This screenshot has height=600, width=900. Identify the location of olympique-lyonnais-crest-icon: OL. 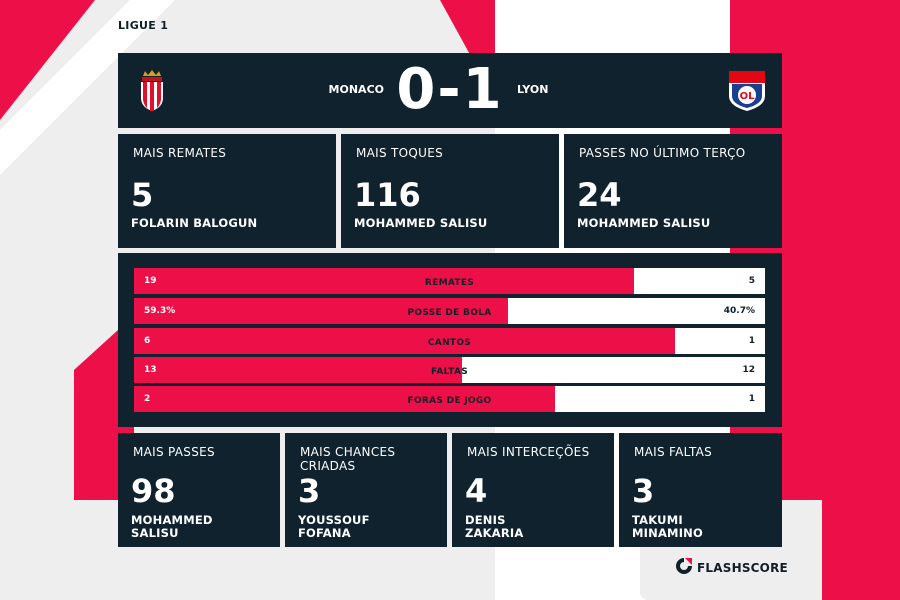
(747, 93).